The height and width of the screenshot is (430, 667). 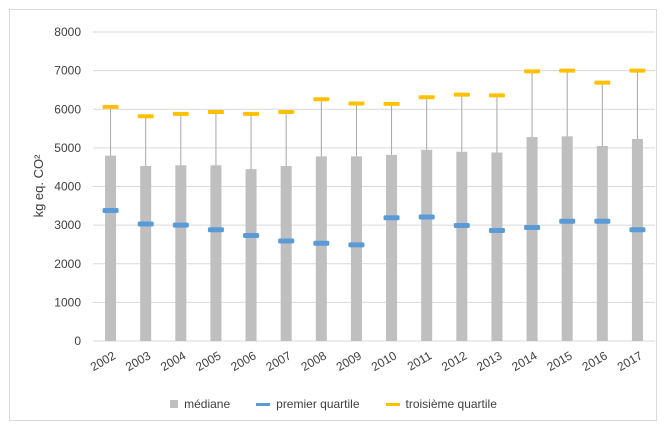 What do you see at coordinates (560, 361) in the screenshot?
I see `x-tick-label: 2015` at bounding box center [560, 361].